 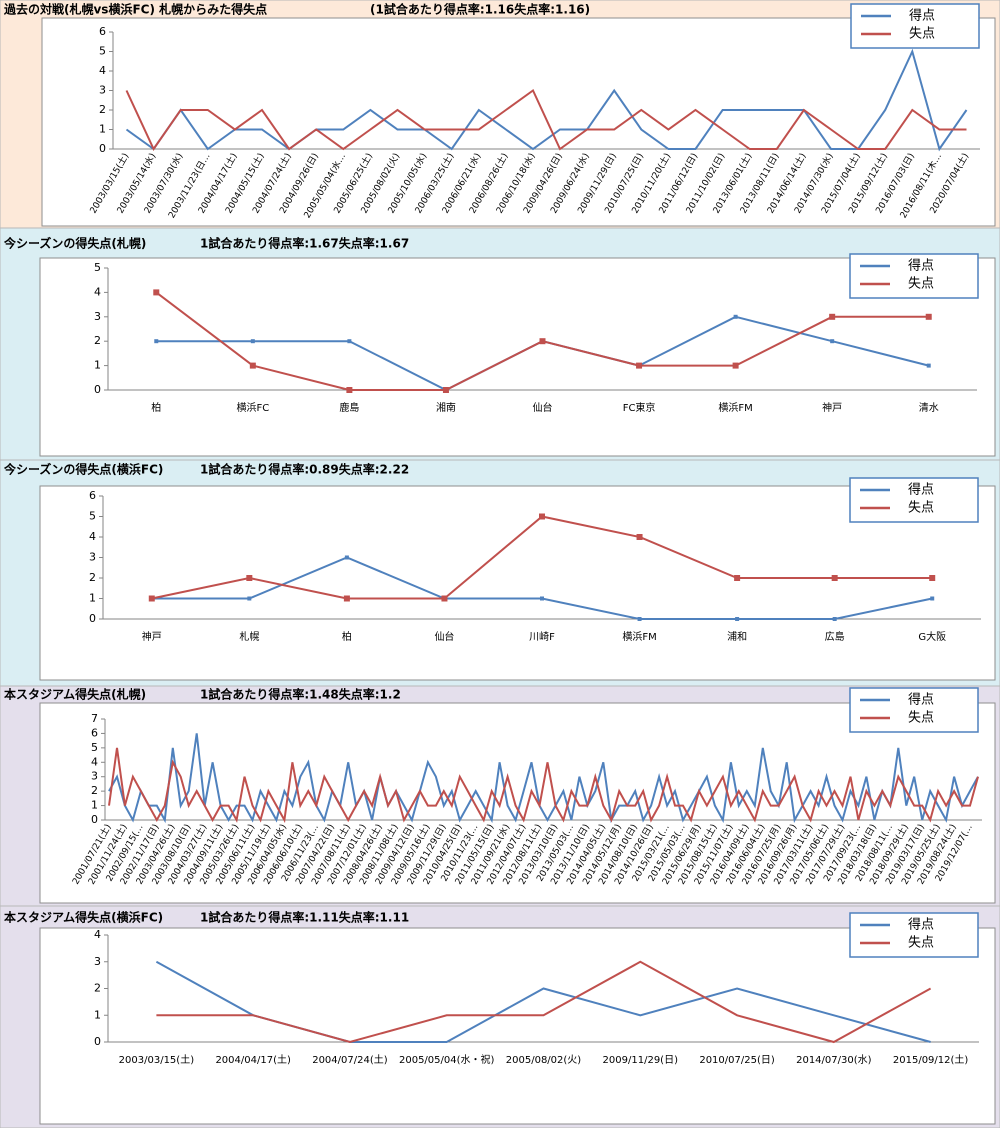 I want to click on x-tick-label: 横浜FC, so click(x=252, y=407).